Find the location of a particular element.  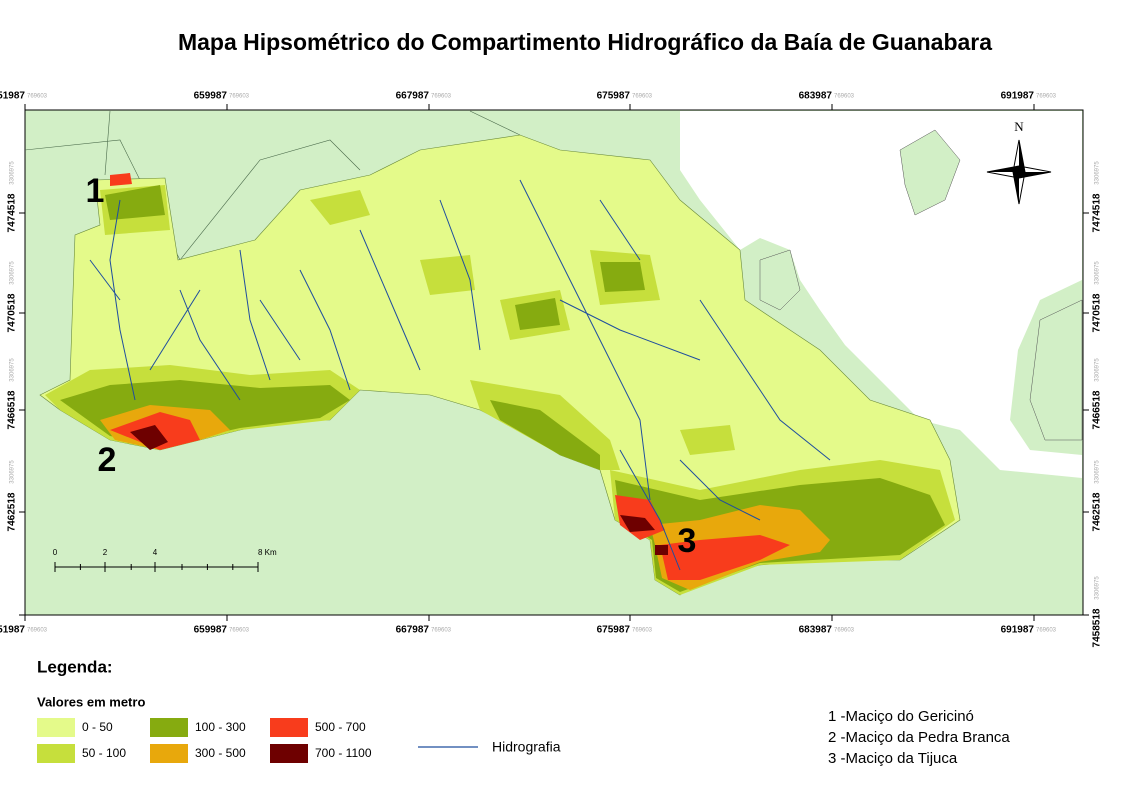

legend-subtitle: Valores em metro is located at coordinates (91, 701).